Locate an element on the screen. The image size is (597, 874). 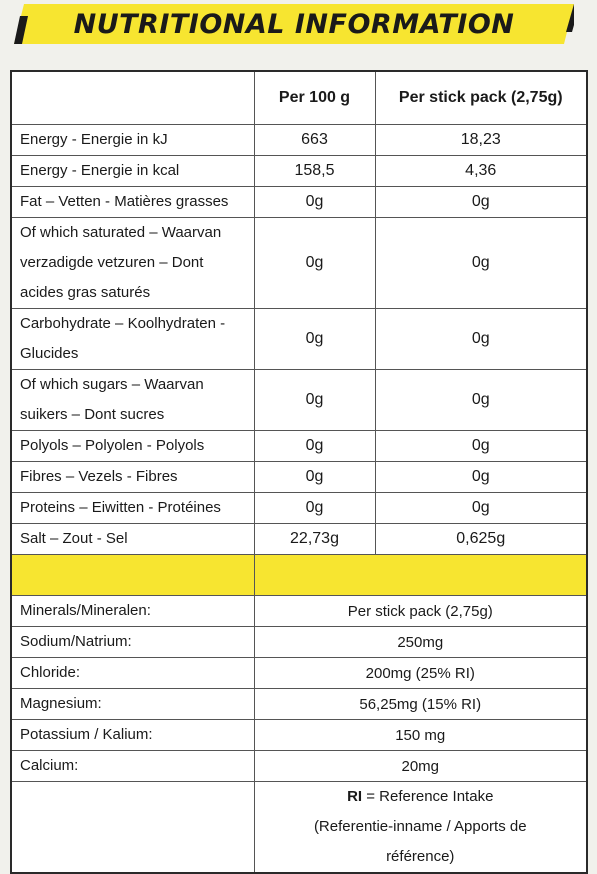
mineral-row: Chloride: 200mg (25% RI) is located at coordinates (299, 673).